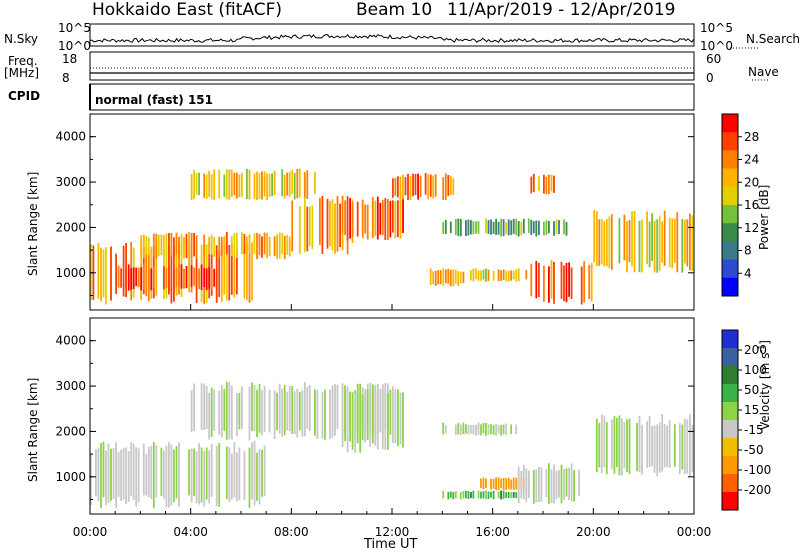  Describe the element at coordinates (74, 46) in the screenshot. I see `nsky-bottom-tick: 10^0` at that location.